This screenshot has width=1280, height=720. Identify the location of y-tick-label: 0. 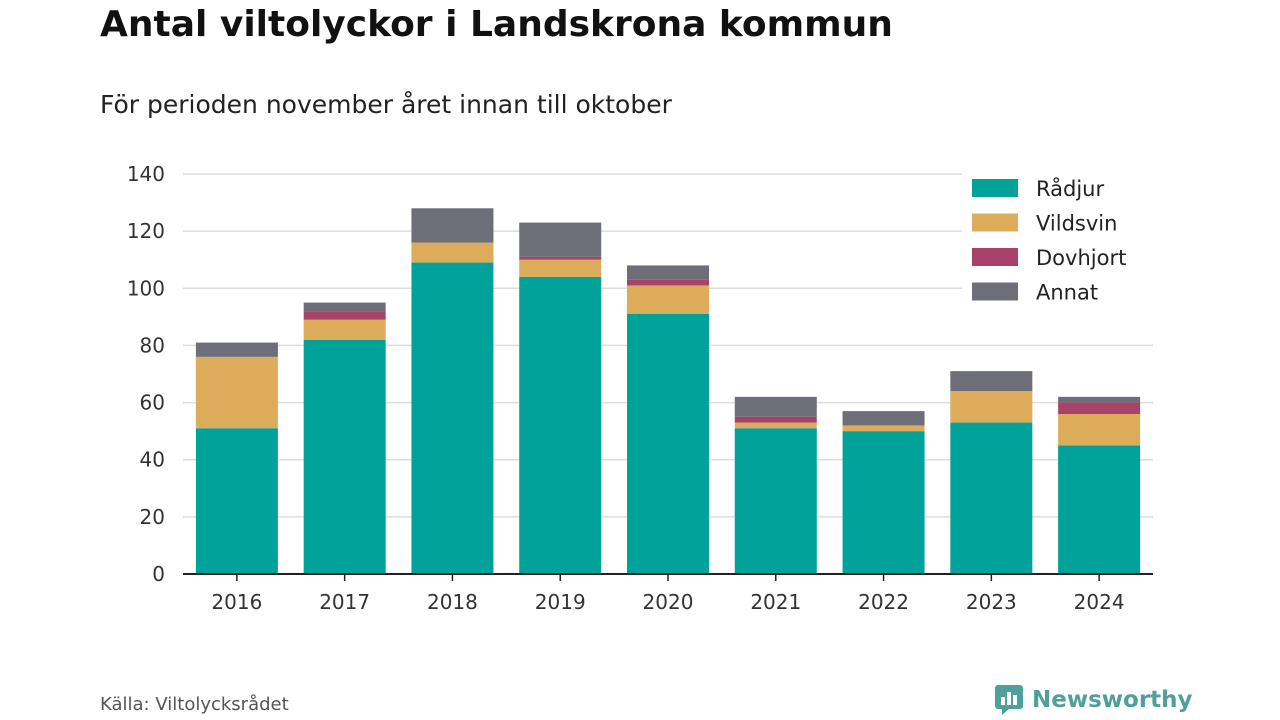
(158, 574).